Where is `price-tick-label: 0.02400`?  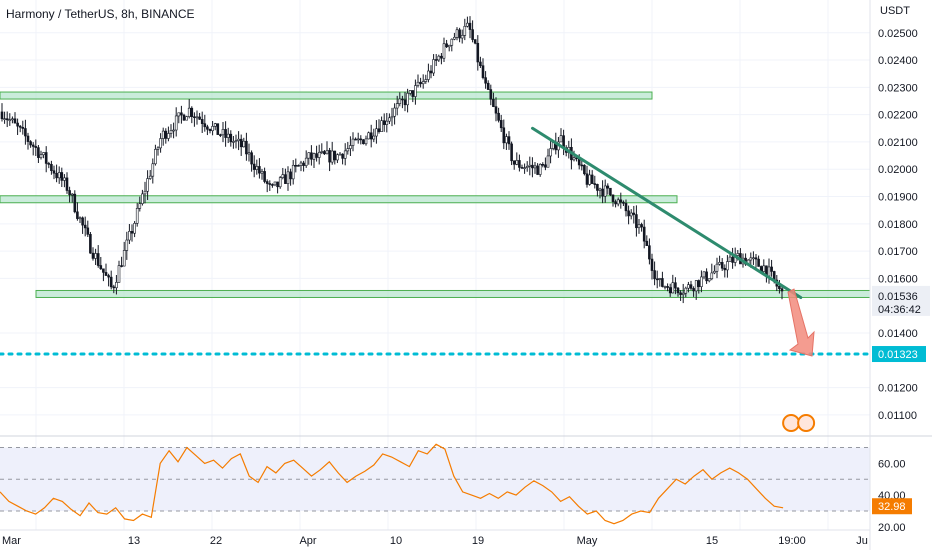 price-tick-label: 0.02400 is located at coordinates (898, 61).